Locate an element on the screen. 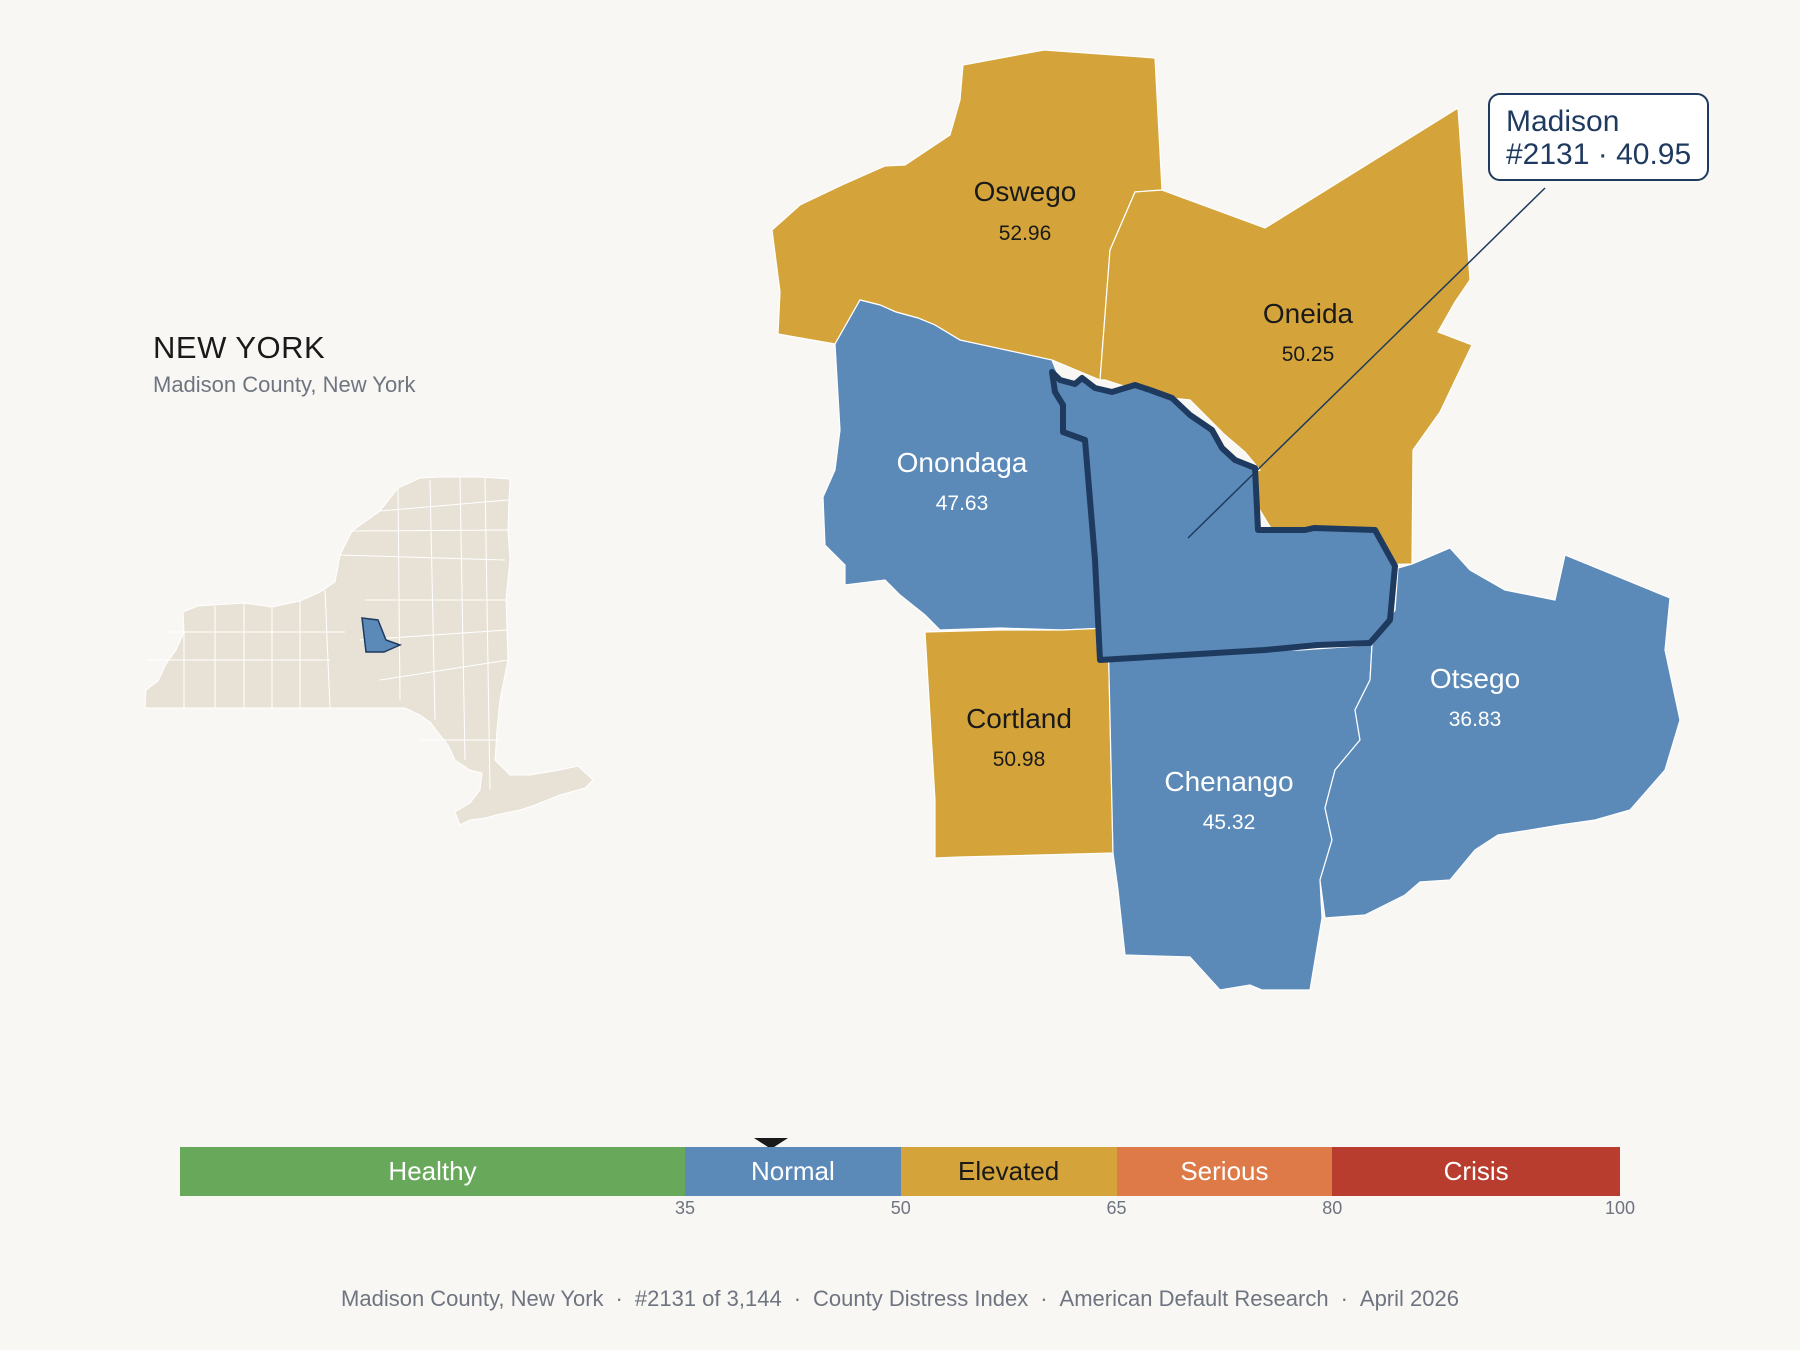 This screenshot has width=1800, height=1350. county-value-otsego: 36.83 is located at coordinates (1475, 719).